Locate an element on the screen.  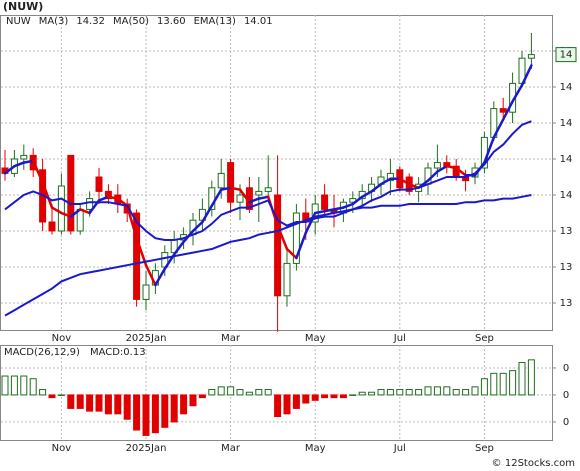
last-price-box is located at coordinates (566, 55).